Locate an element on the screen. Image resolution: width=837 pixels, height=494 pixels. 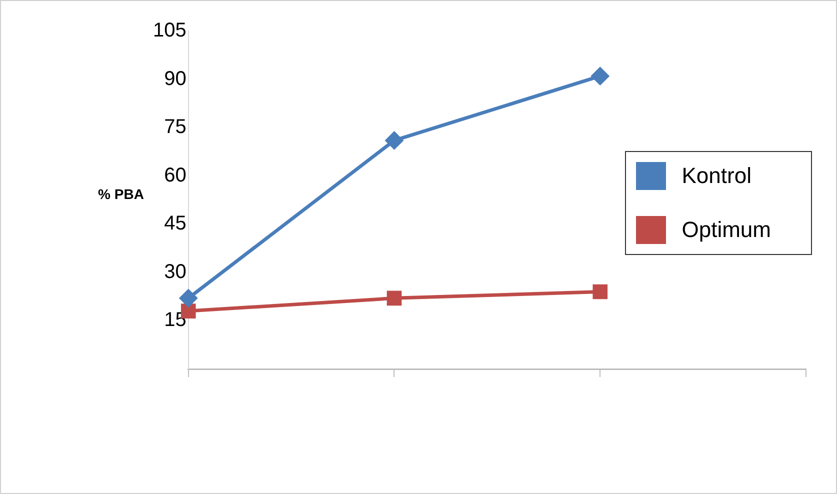
y-axis-title: % PBA is located at coordinates (121, 194).